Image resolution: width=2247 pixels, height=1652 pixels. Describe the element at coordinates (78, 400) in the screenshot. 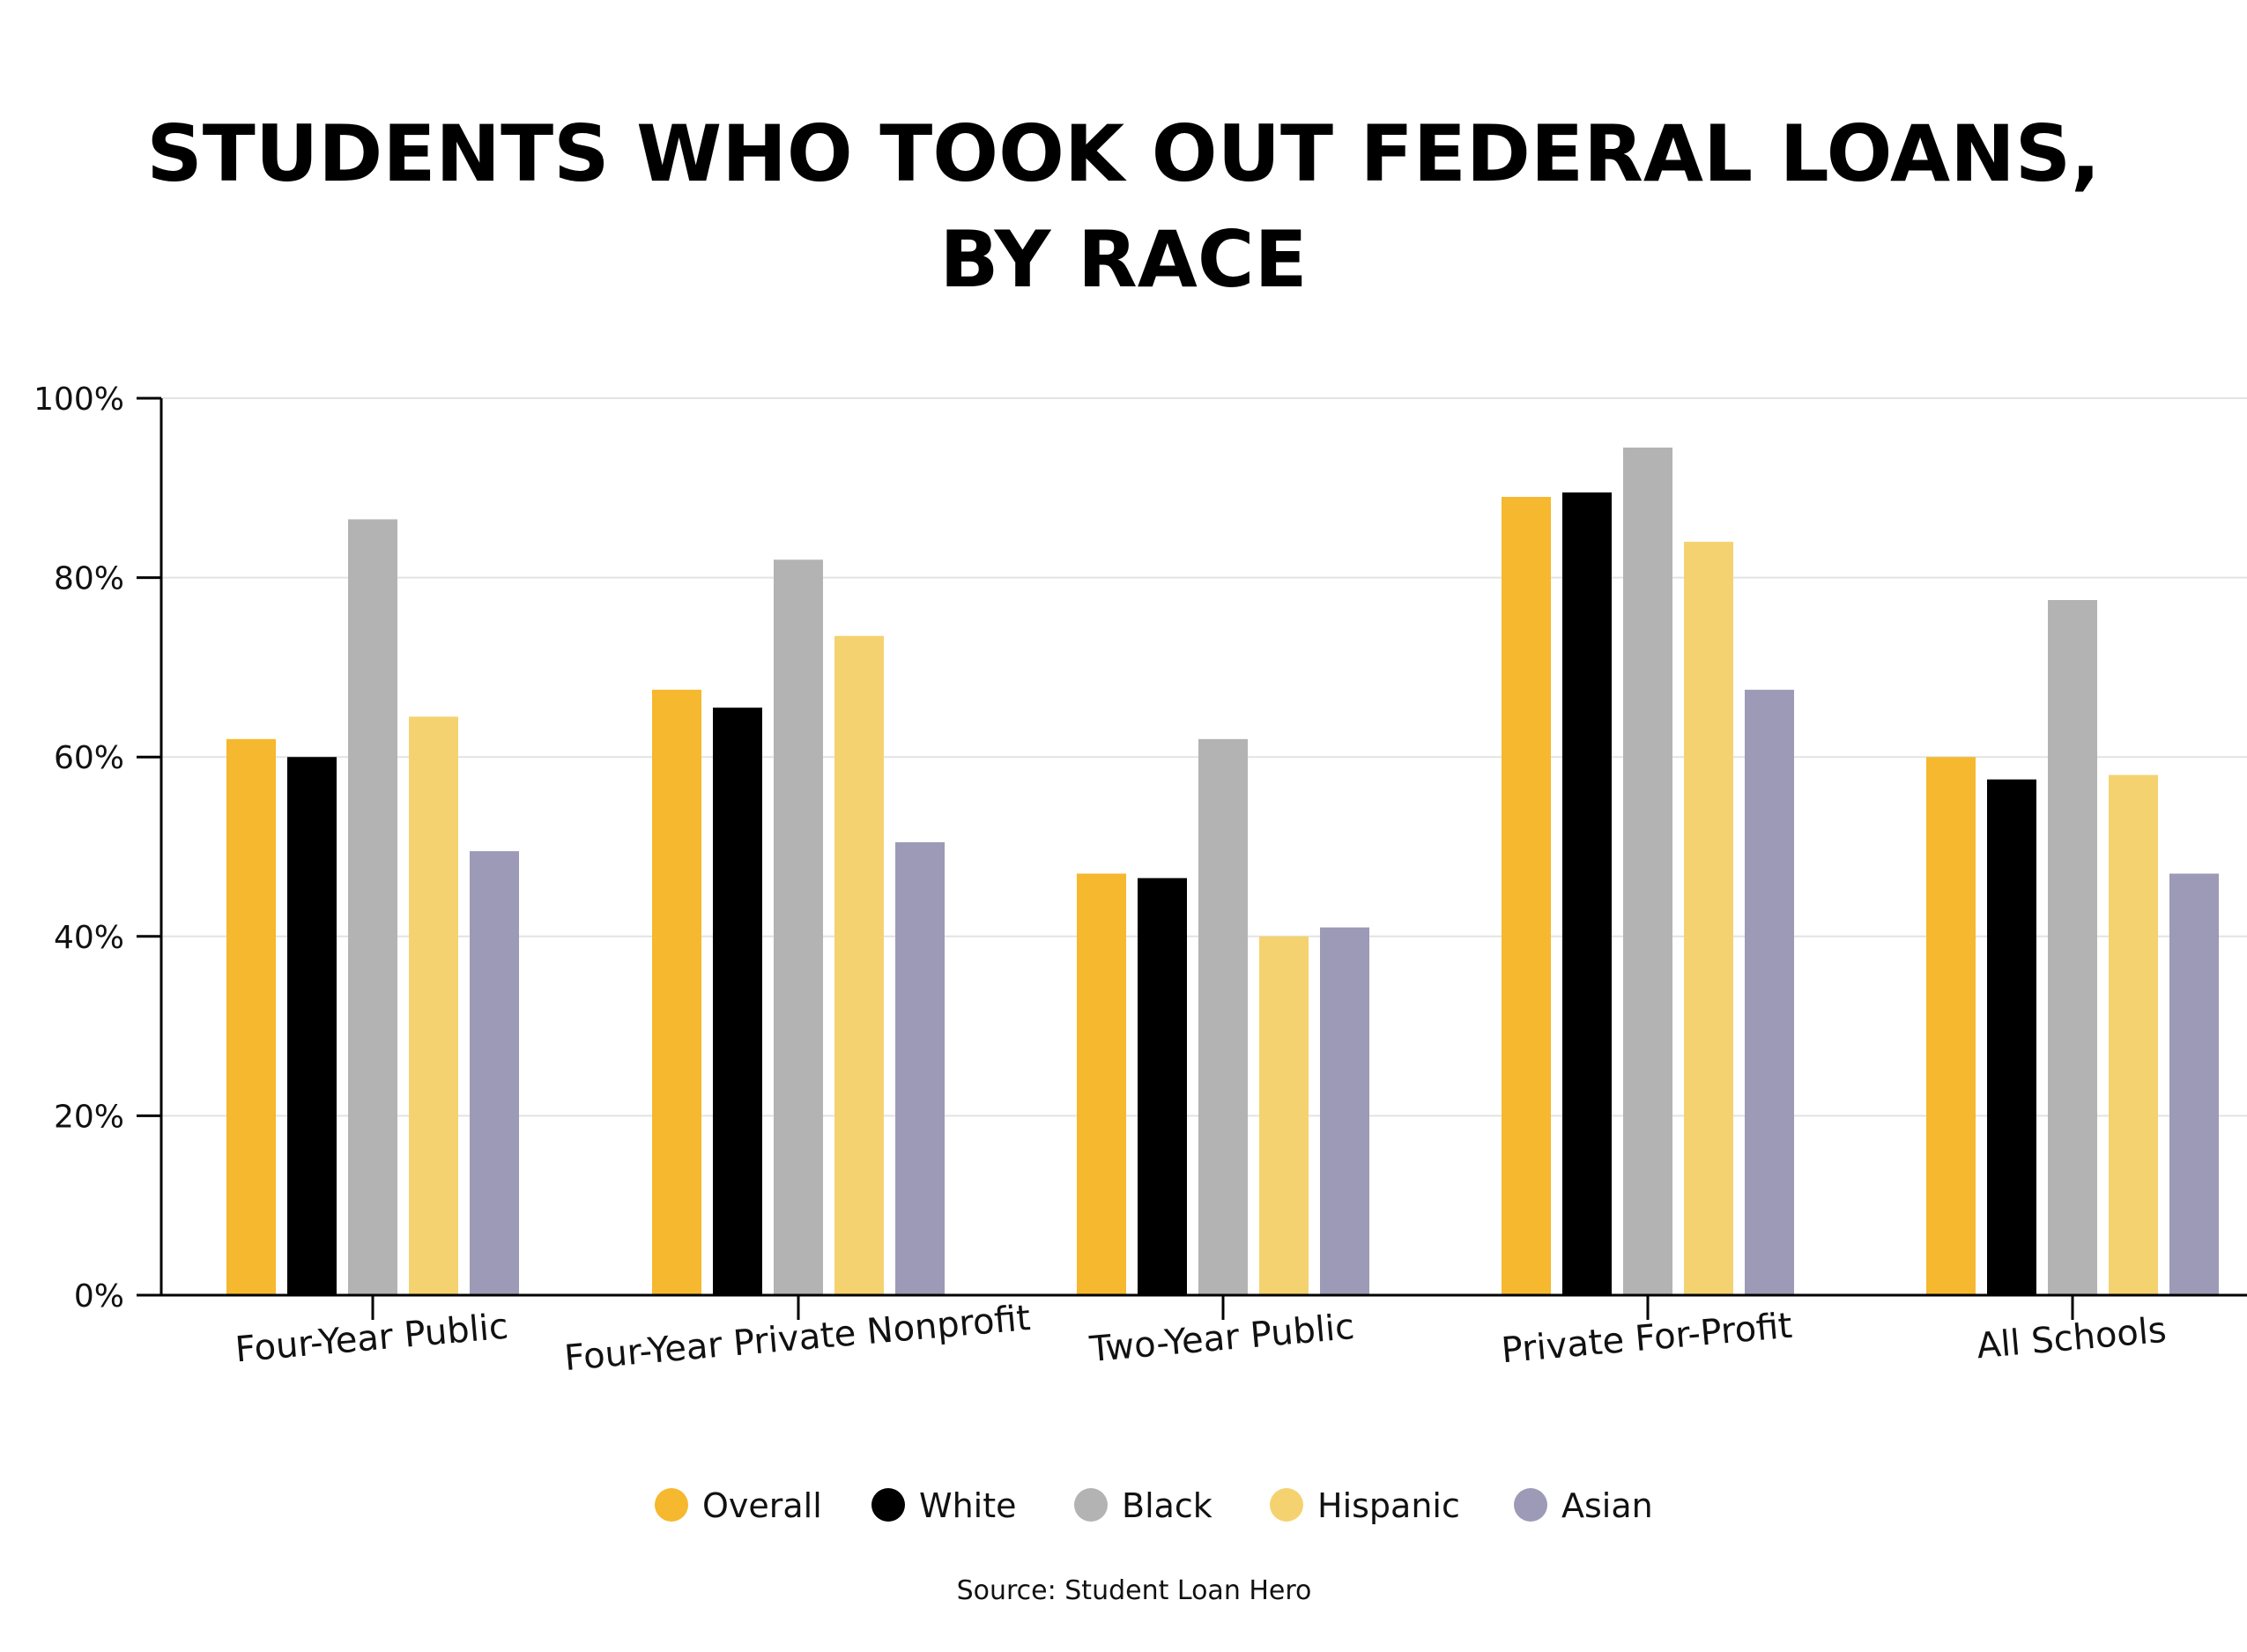

I see `y-tick-label: 100%` at that location.